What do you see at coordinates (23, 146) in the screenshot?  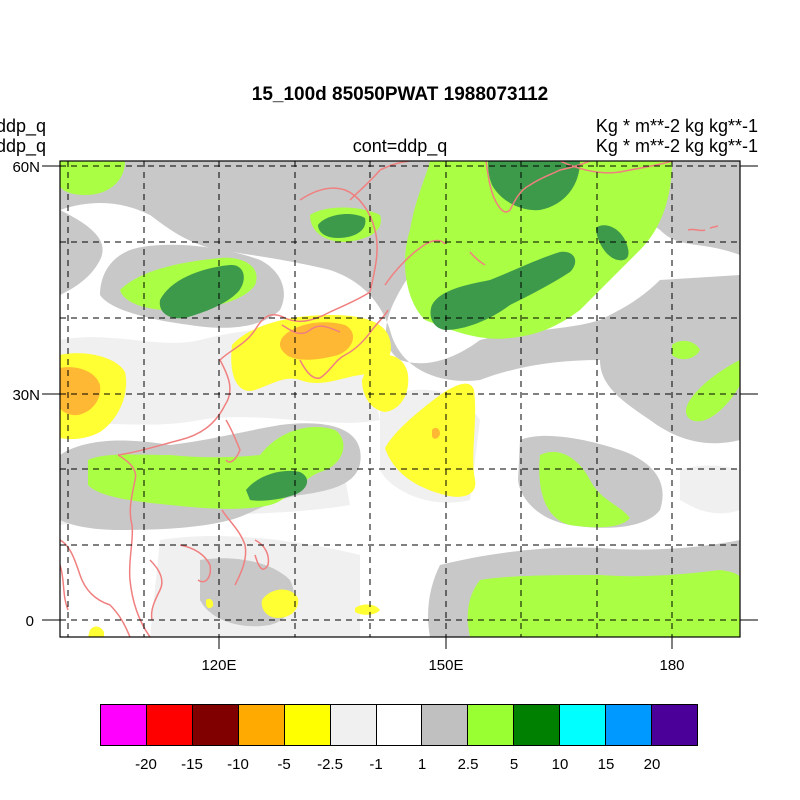 I see `left-variable-label-bottom: ddp_q` at bounding box center [23, 146].